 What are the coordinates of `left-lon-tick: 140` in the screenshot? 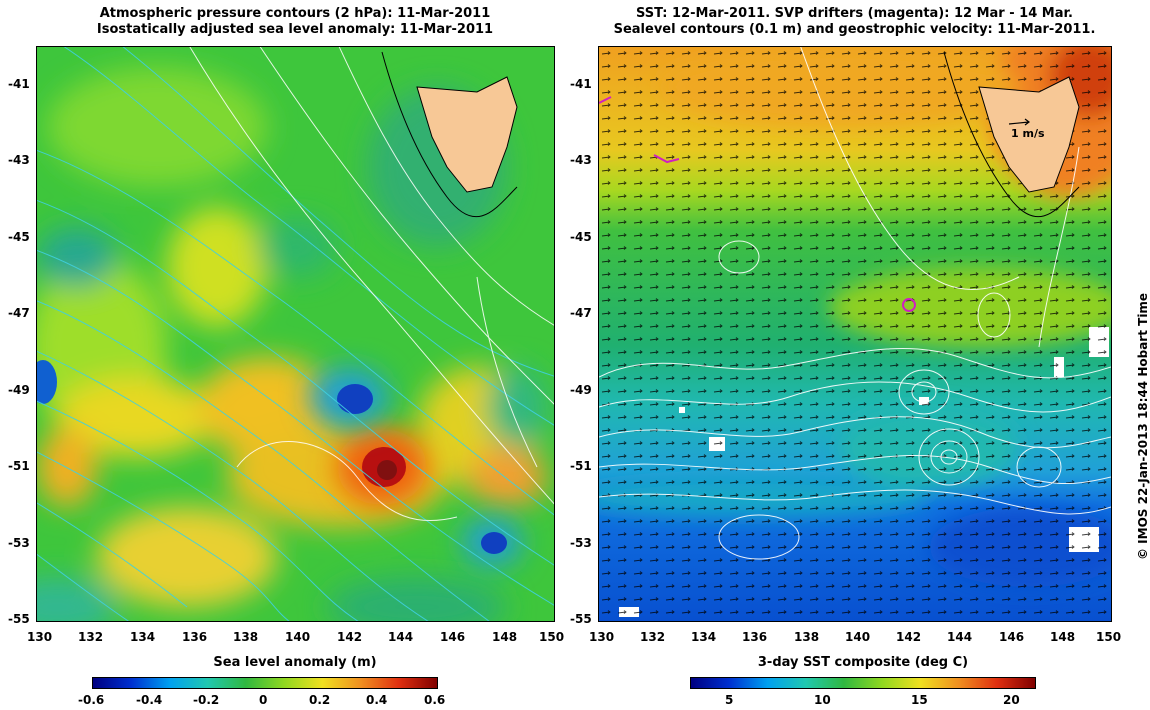 It's located at (298, 637).